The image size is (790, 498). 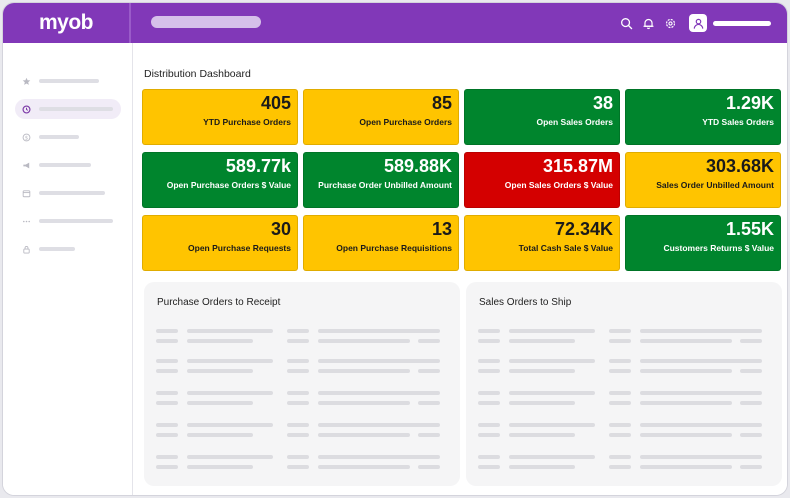 What do you see at coordinates (26, 137) in the screenshot?
I see `dollar-icon: $` at bounding box center [26, 137].